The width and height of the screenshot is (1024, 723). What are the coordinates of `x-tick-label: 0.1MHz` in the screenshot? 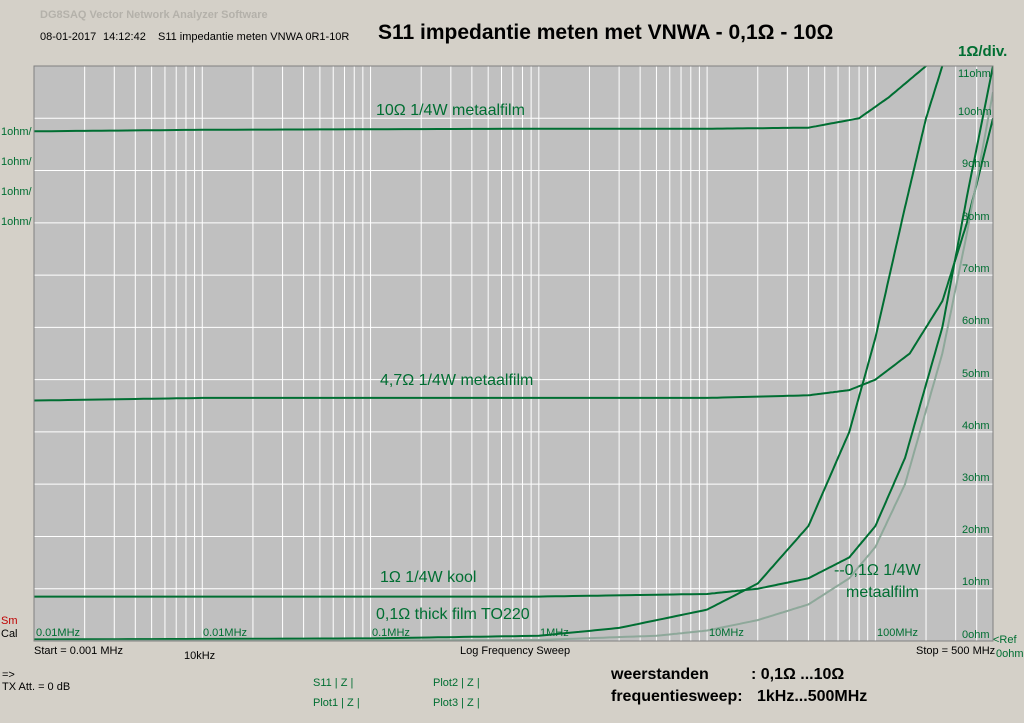 It's located at (391, 633).